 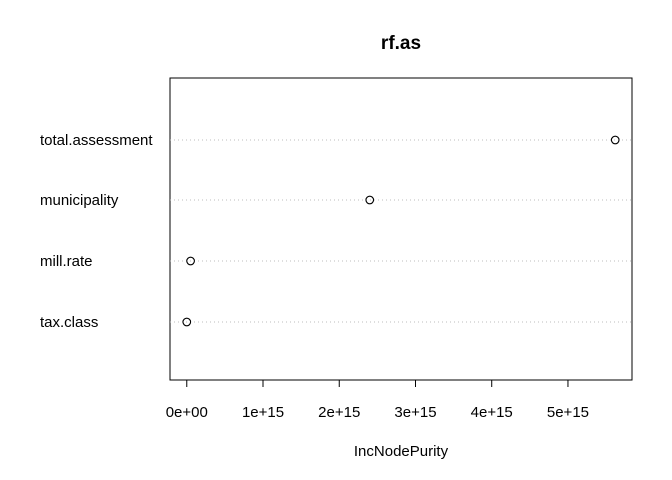 I want to click on x-tick-label: 3e+15, so click(x=415, y=412).